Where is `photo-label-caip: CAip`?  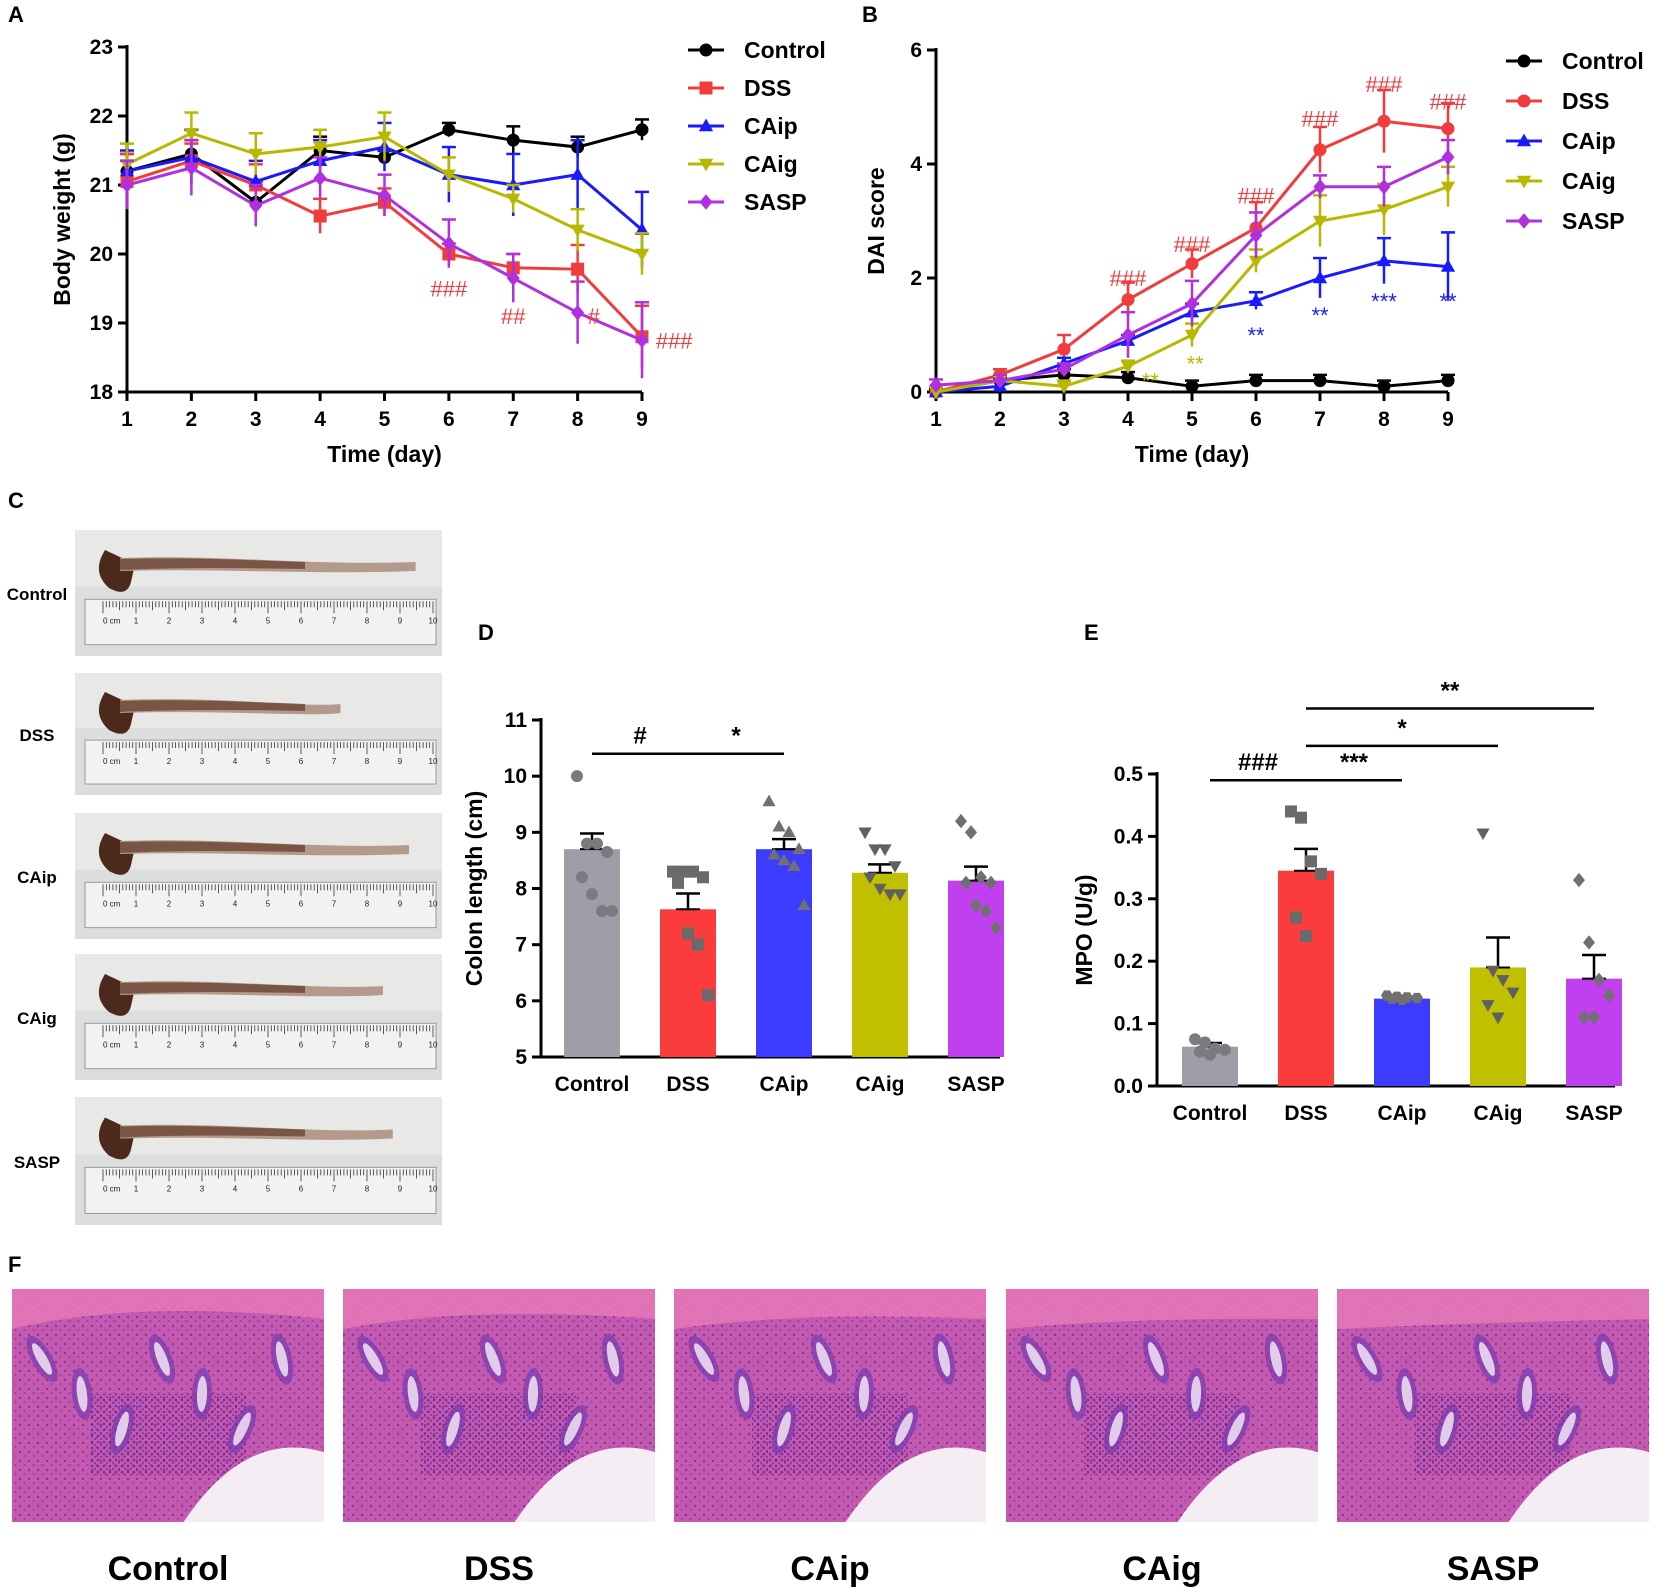
photo-label-caip: CAip is located at coordinates (37, 877).